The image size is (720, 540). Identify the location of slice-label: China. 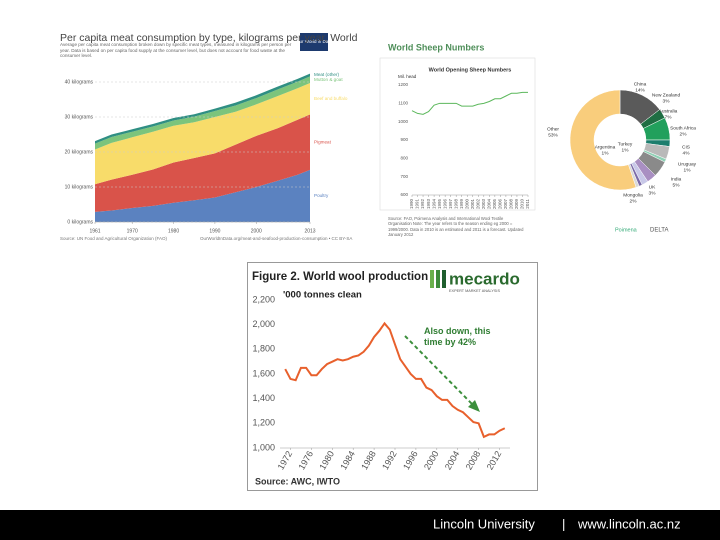
(640, 84).